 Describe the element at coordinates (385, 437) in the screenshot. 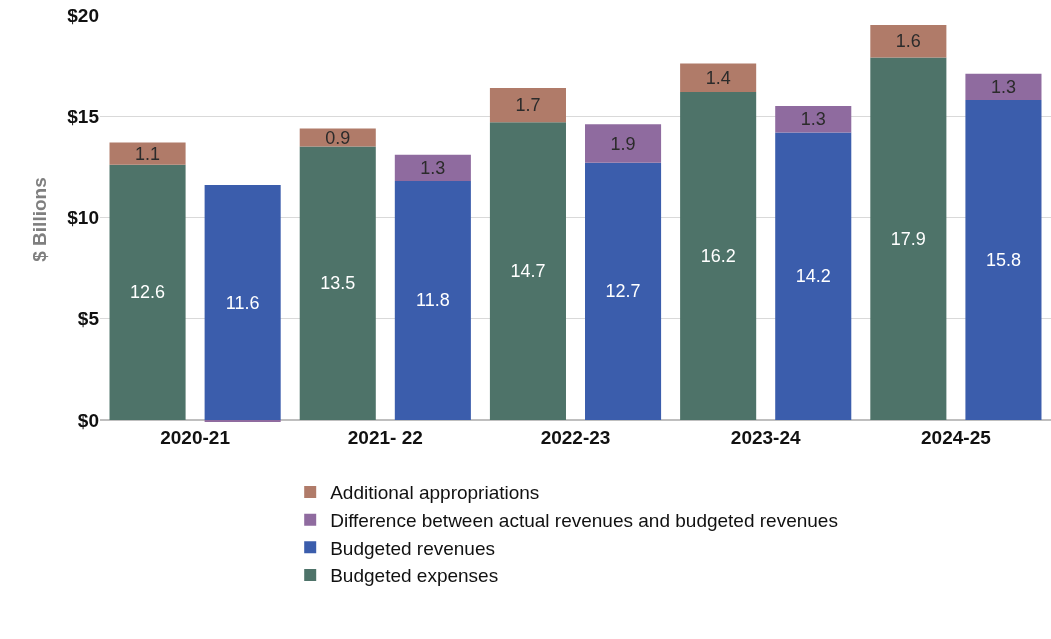

I see `x-tick-label: 2021- 22` at that location.